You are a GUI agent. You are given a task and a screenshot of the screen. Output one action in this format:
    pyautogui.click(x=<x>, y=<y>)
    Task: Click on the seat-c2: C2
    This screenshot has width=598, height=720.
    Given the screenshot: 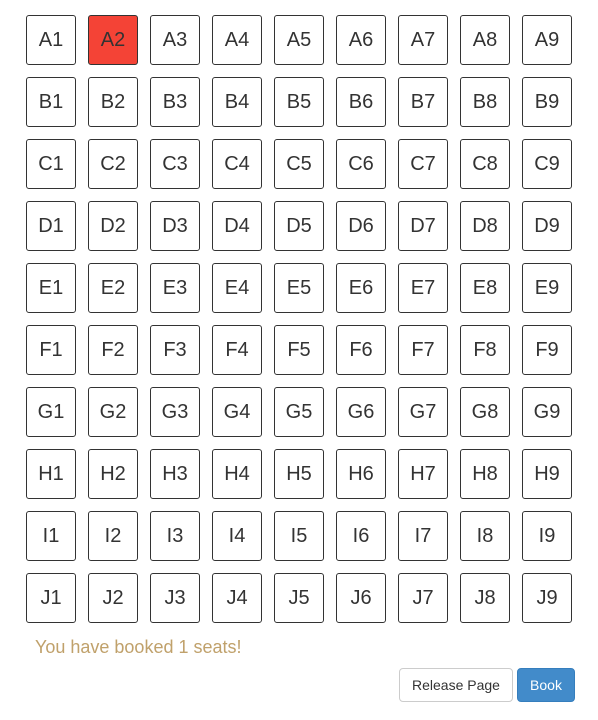 What is the action you would take?
    pyautogui.click(x=113, y=164)
    